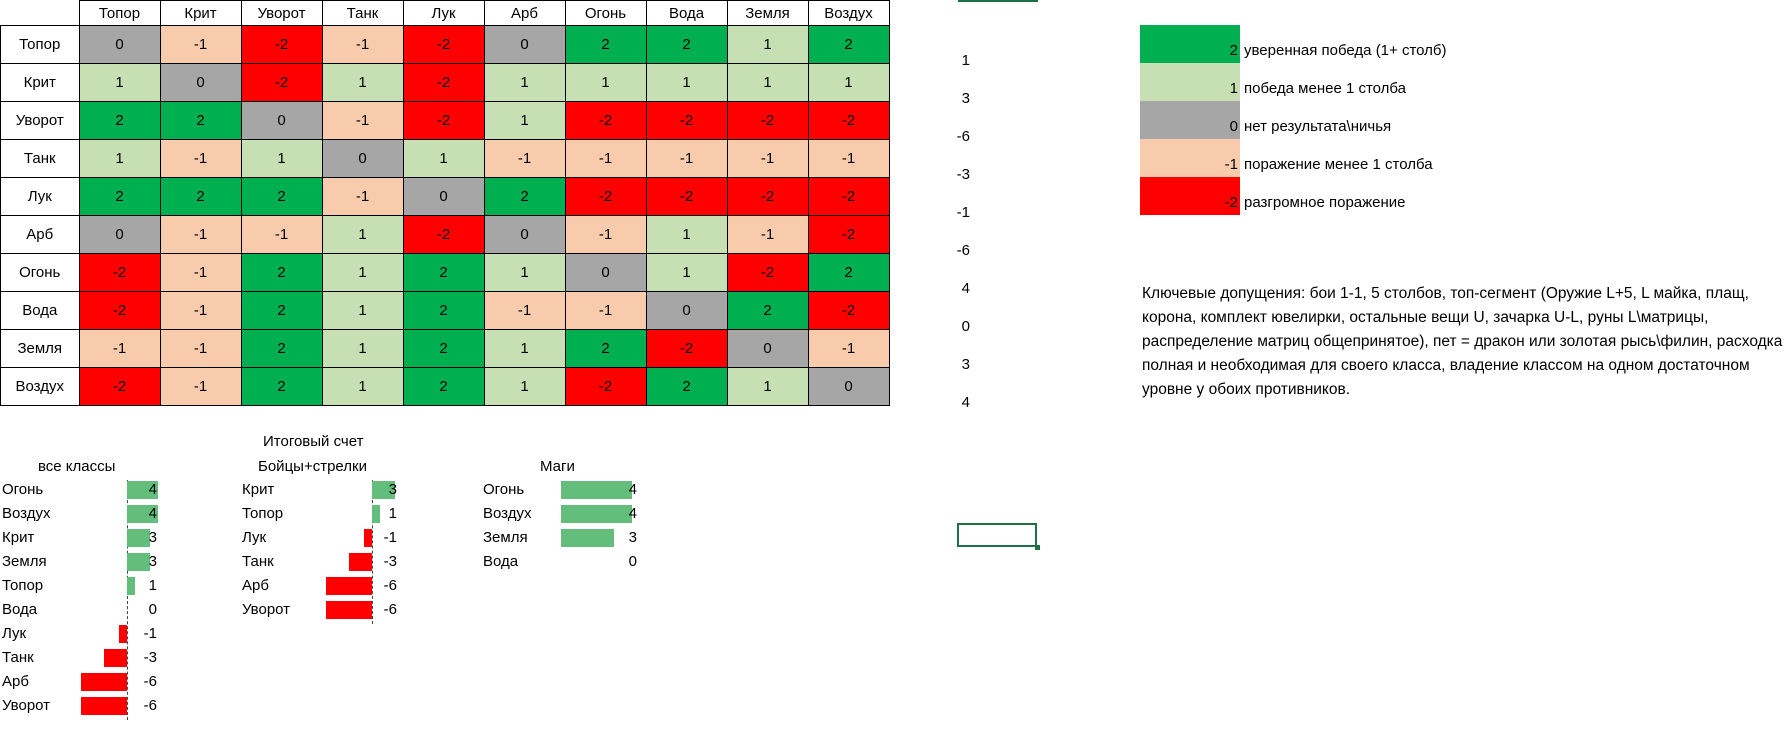  Describe the element at coordinates (40, 13) in the screenshot. I see `matrix-corner-cell` at that location.